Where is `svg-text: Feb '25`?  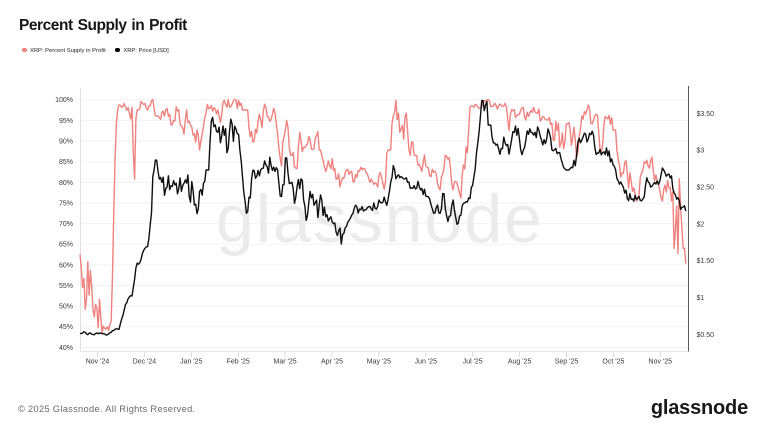
svg-text: Feb '25 is located at coordinates (238, 362).